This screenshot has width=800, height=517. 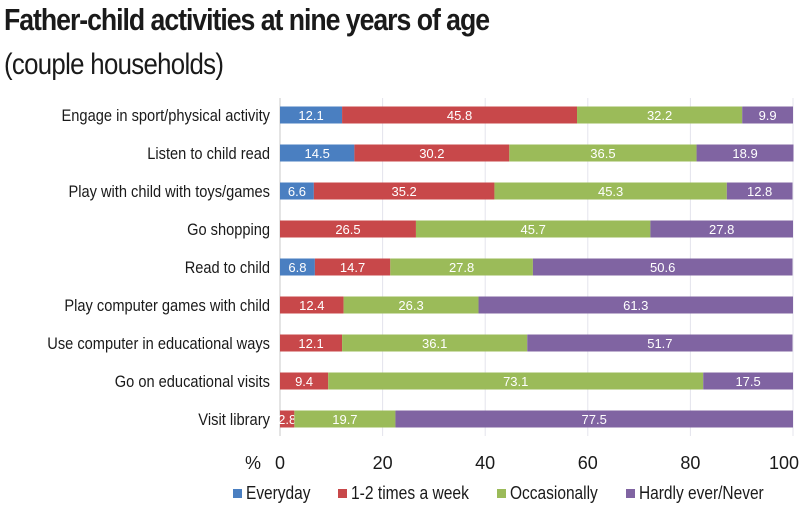 What do you see at coordinates (167, 305) in the screenshot?
I see `category-label: Play computer games with child` at bounding box center [167, 305].